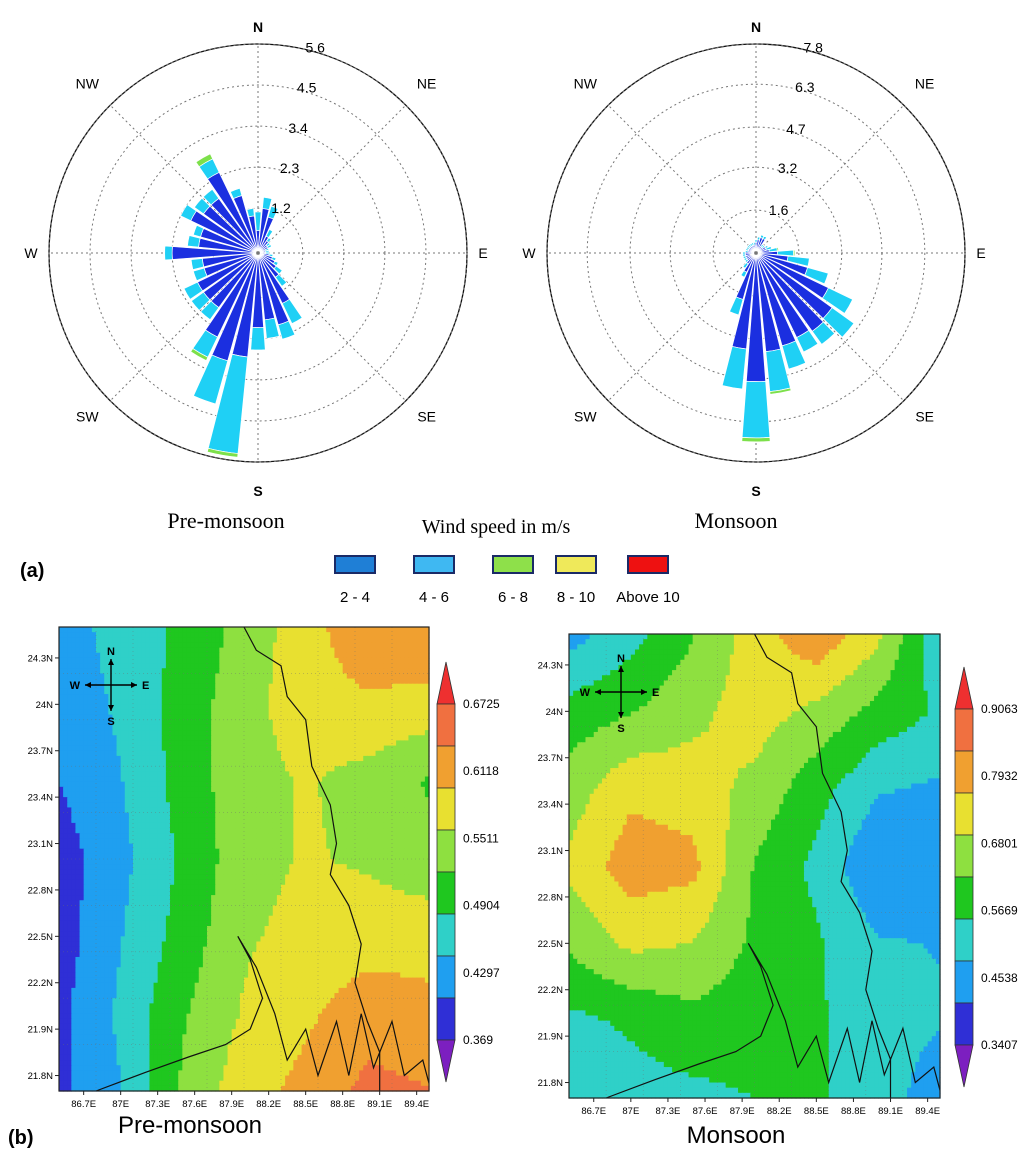 The image size is (1024, 1151). I want to click on legend-label: Above 10, so click(647, 597).